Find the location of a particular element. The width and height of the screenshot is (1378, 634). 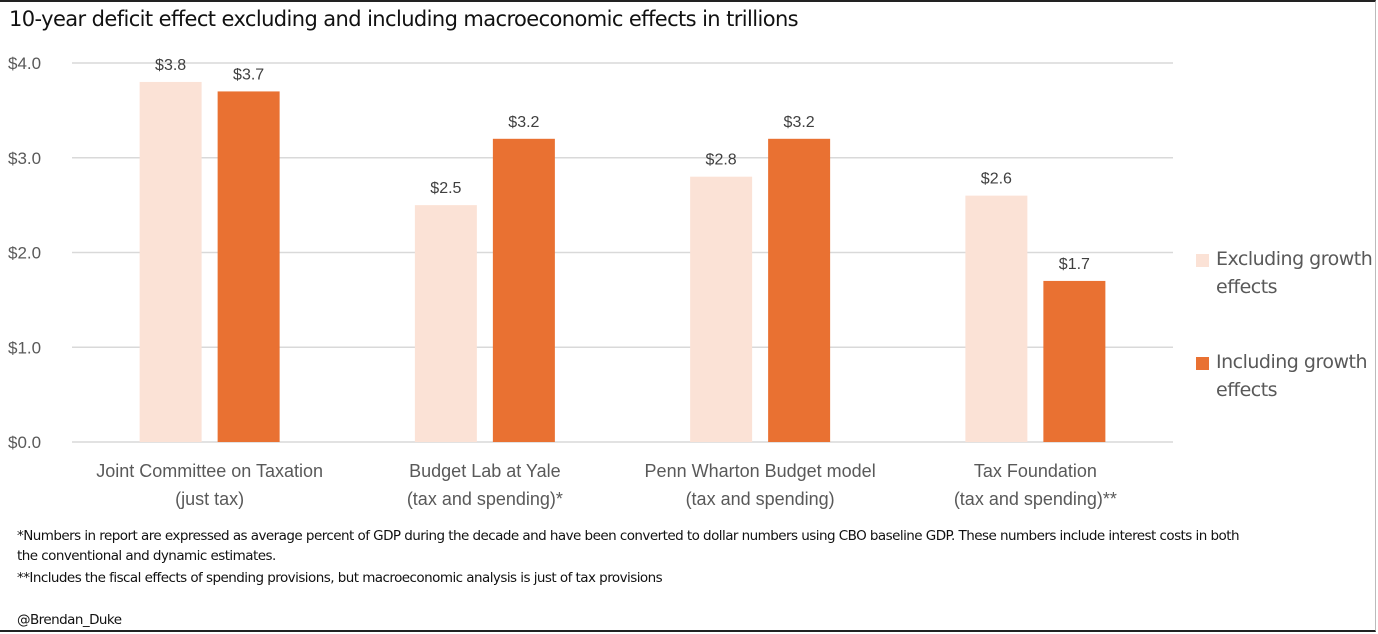

legend-swatch-including is located at coordinates (1202, 363).